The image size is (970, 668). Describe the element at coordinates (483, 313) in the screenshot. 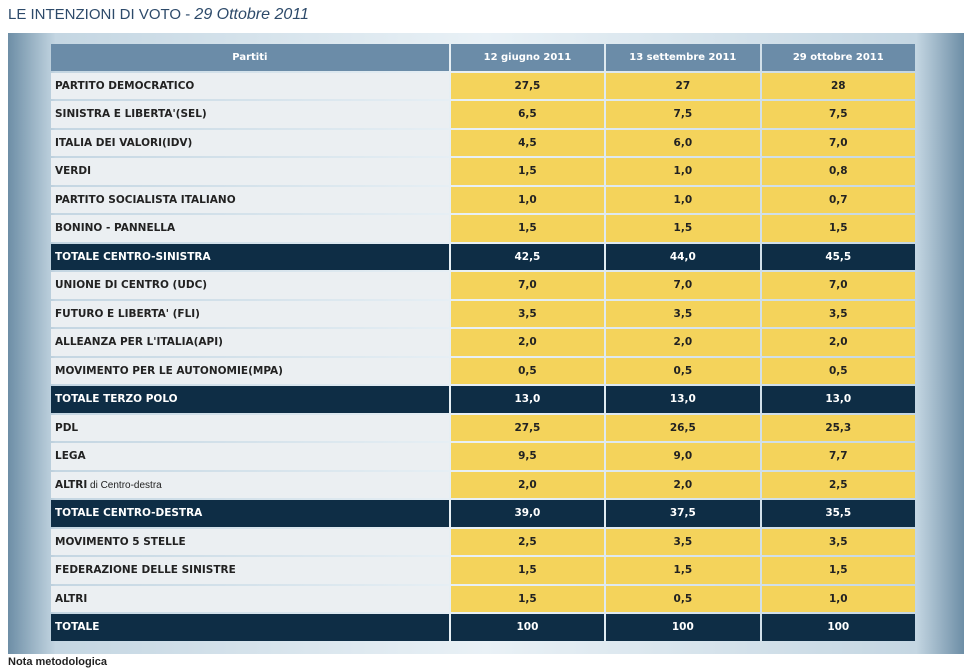

I see `table-row: FUTURO E LIBERTA' (FLI) 3,5 3,5 3,5` at that location.